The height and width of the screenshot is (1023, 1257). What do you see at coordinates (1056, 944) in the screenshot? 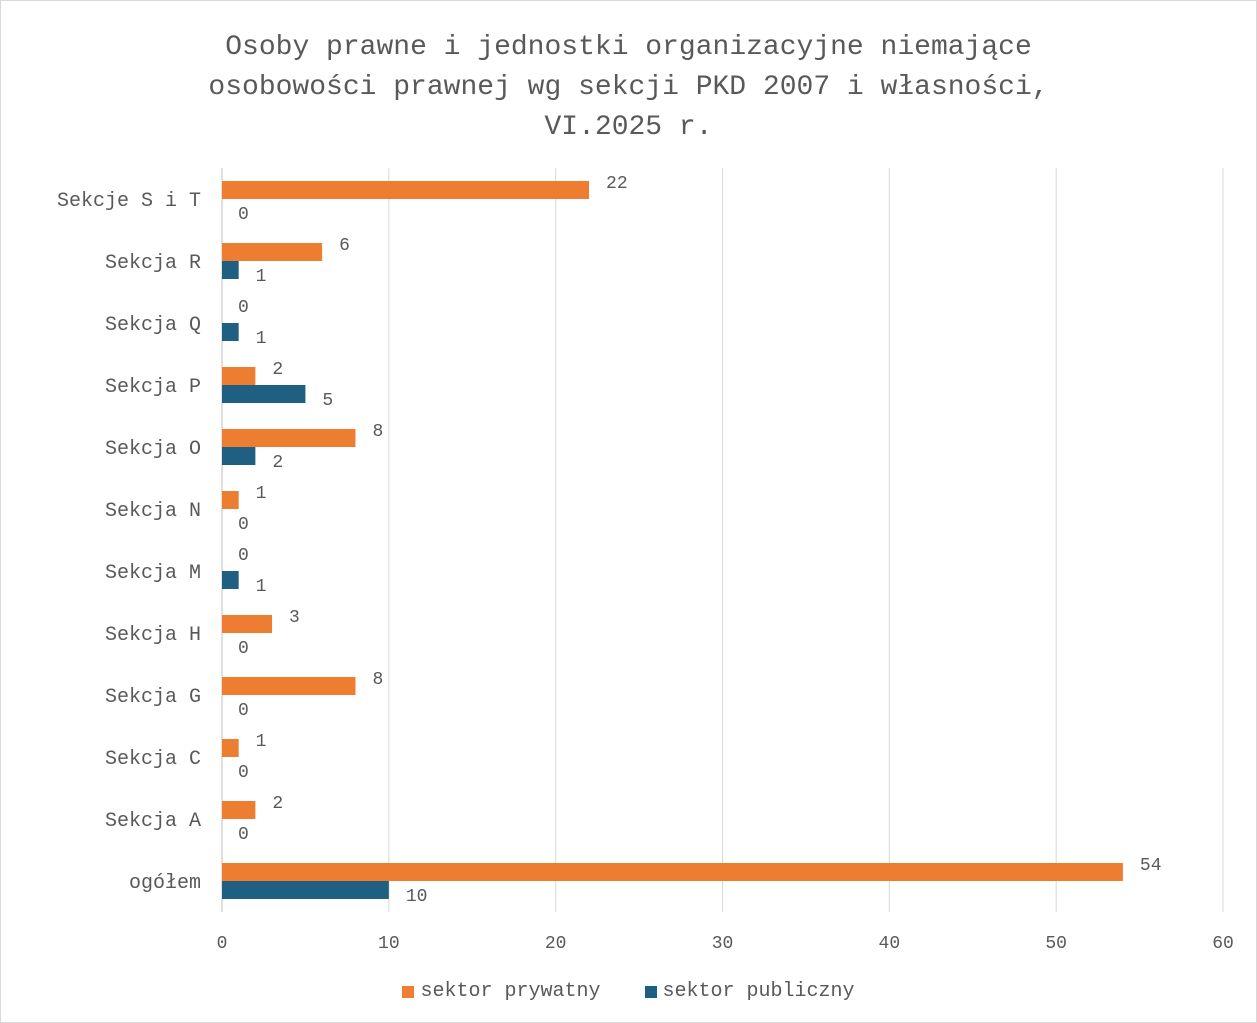
I see `x-tick-label: 50` at bounding box center [1056, 944].